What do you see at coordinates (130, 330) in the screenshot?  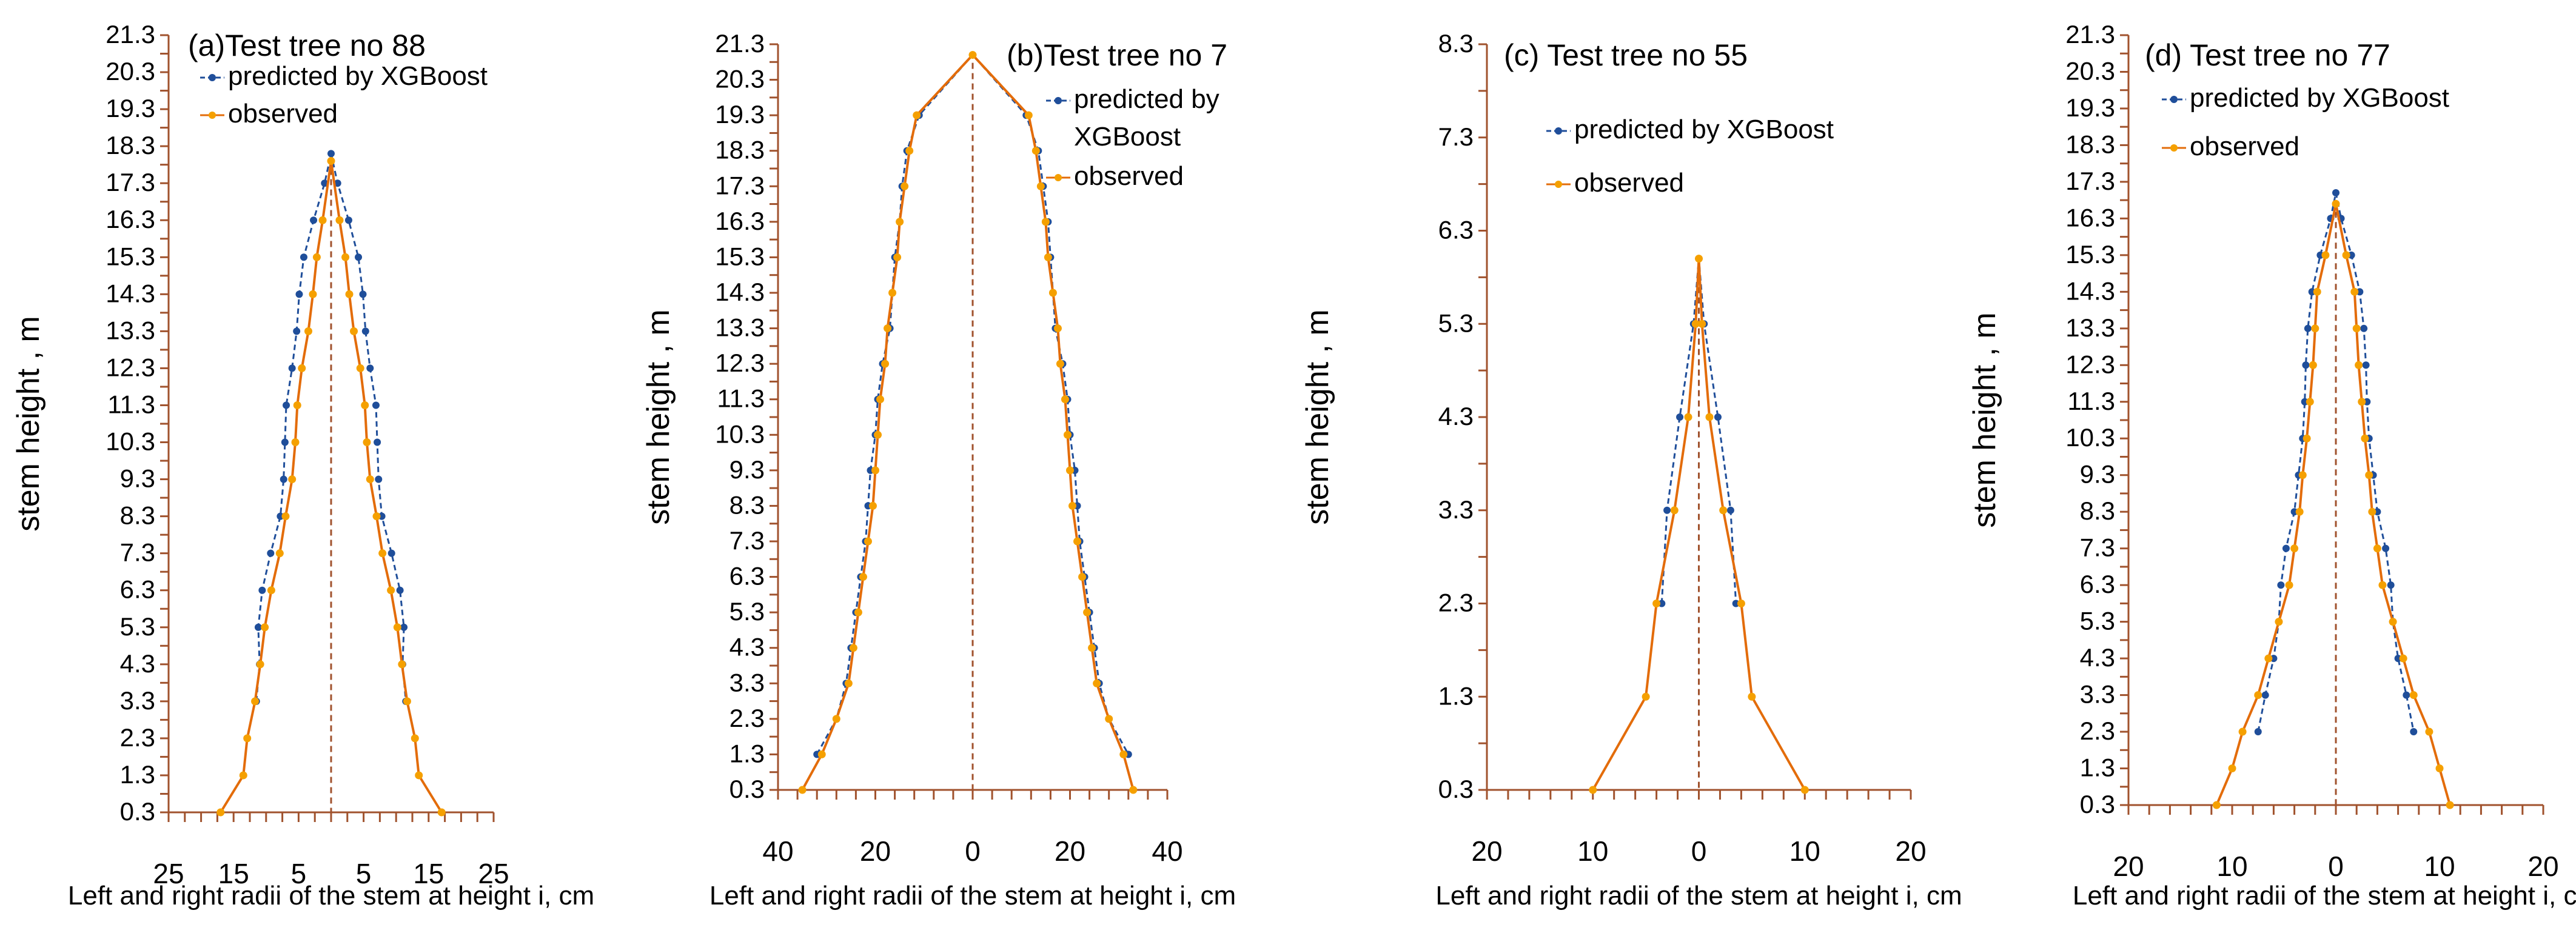 I see `y-tick-label: 13.3` at bounding box center [130, 330].